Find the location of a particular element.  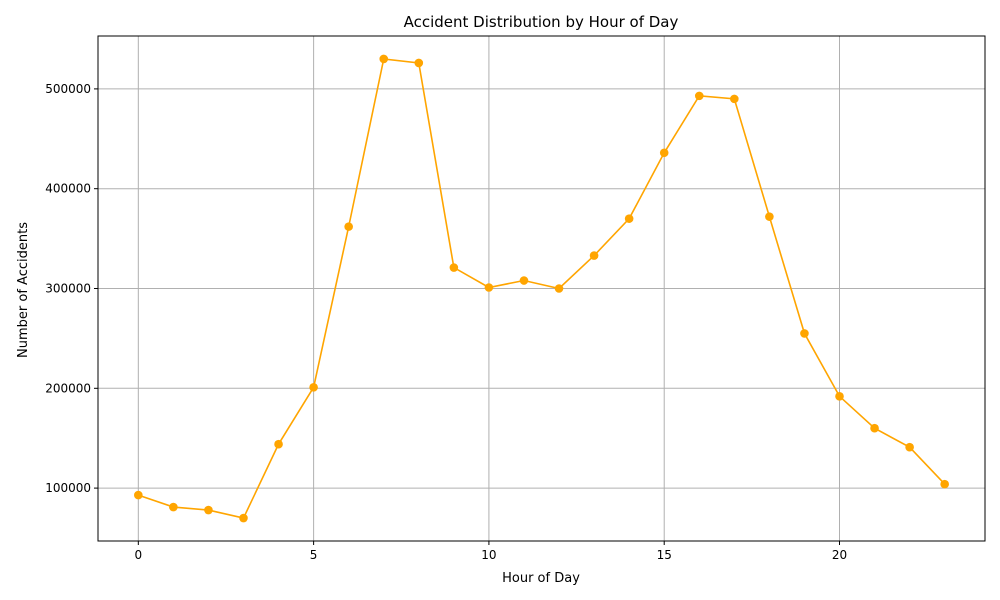

y-tick-label: 200000 is located at coordinates (68, 388).